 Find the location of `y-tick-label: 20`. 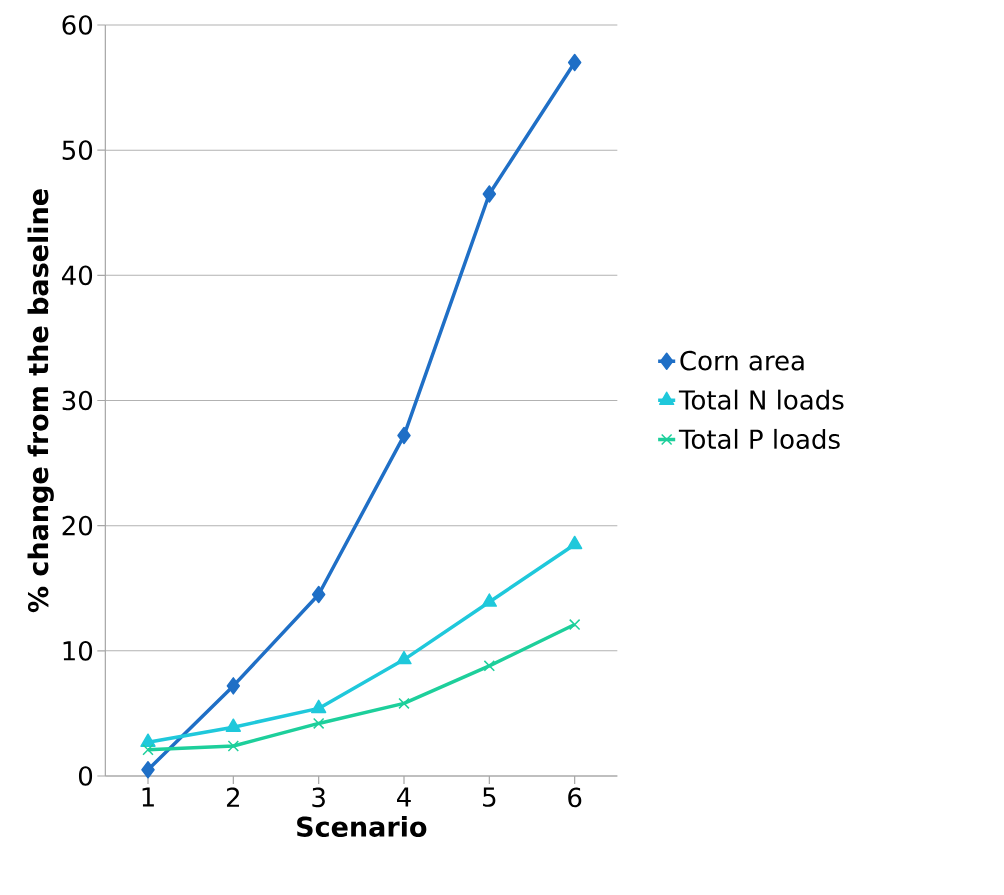

y-tick-label: 20 is located at coordinates (77, 525).